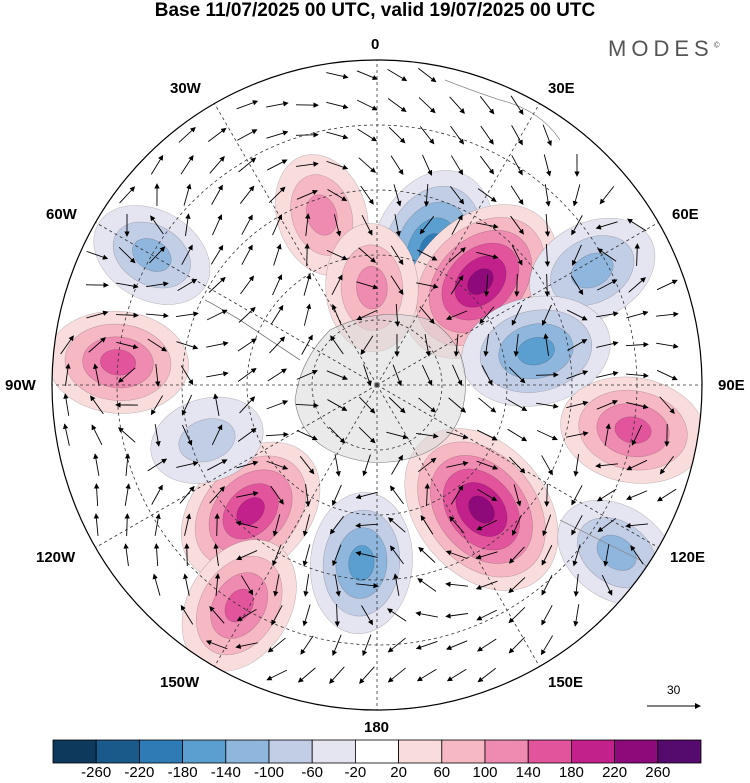  Describe the element at coordinates (20, 385) in the screenshot. I see `meridian-label-90w: 90W` at that location.